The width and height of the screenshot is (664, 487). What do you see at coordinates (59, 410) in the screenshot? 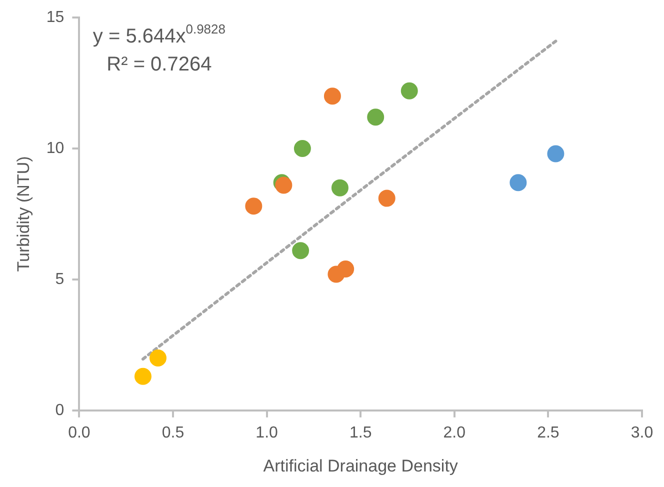
I see `y-tick-label: 0` at bounding box center [59, 410].